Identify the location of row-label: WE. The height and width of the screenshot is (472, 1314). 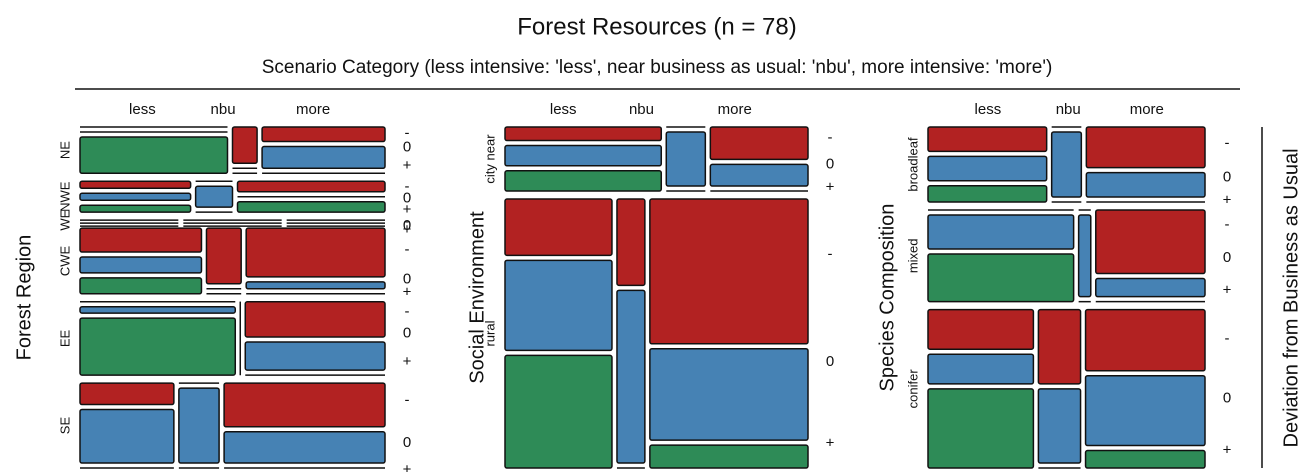
(64, 219).